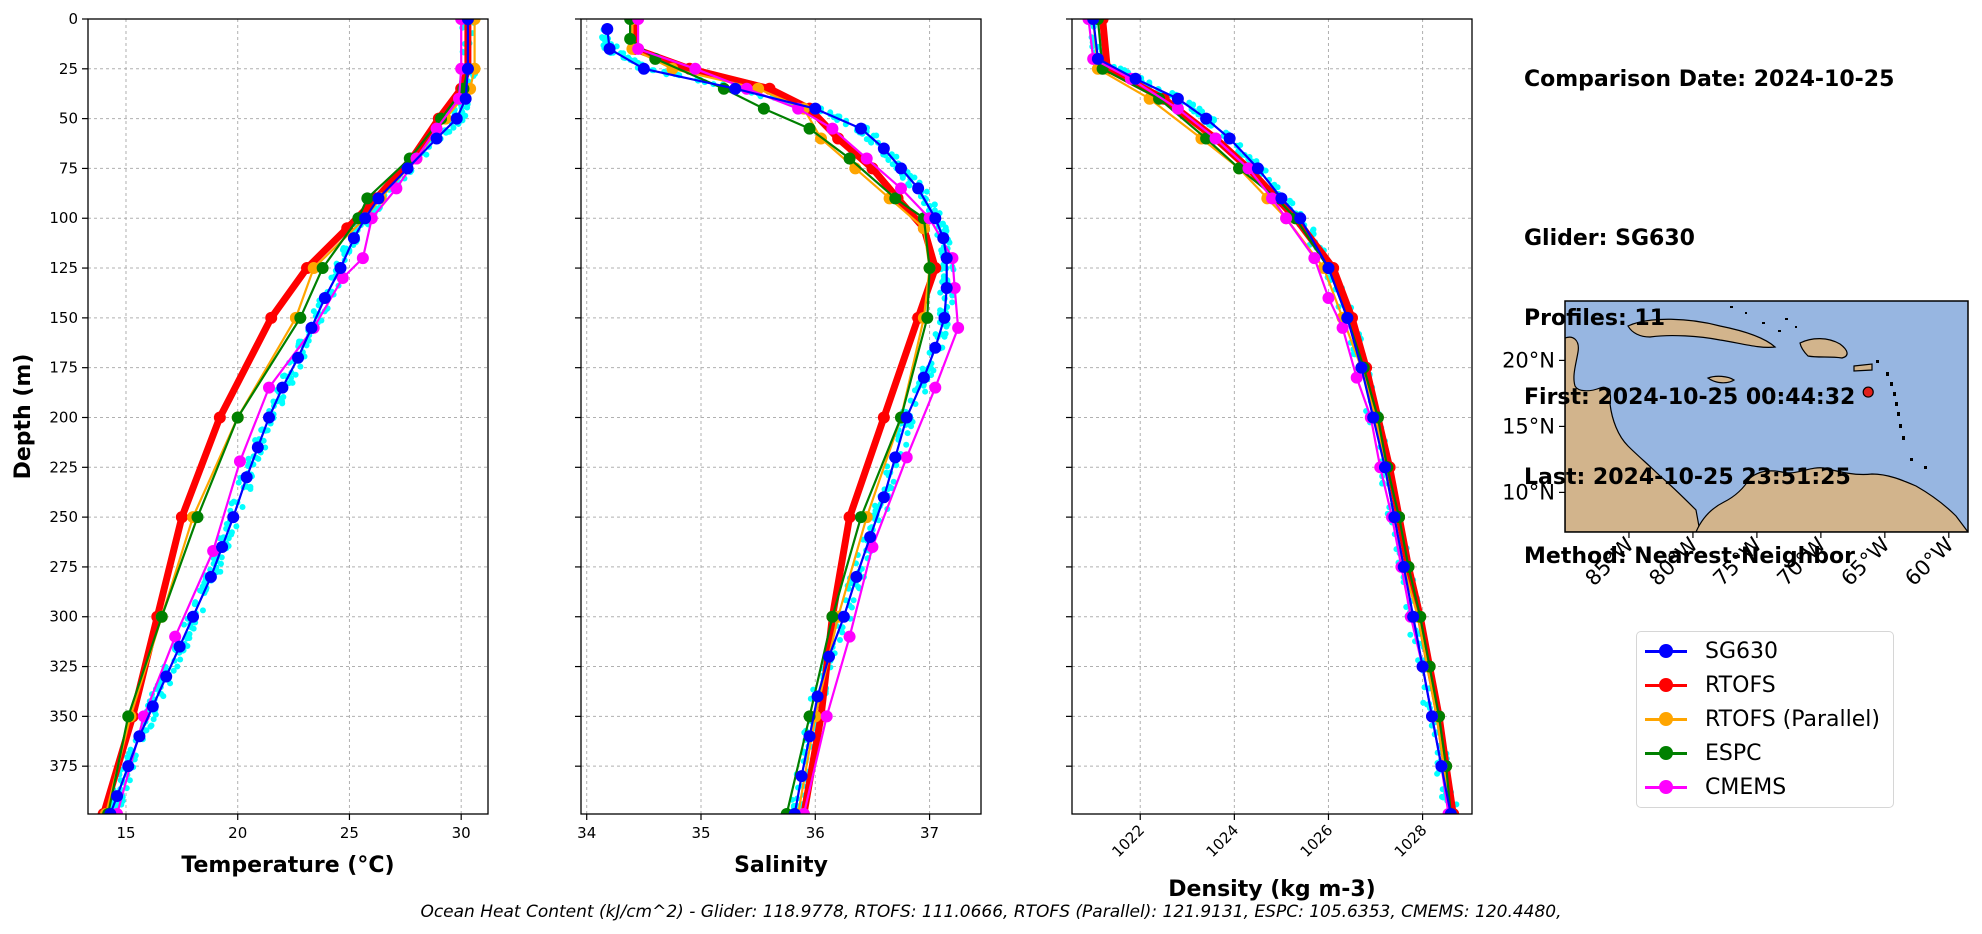 This screenshot has height=934, width=1982. Describe the element at coordinates (237, 833) in the screenshot. I see `x-tick-label: 20` at that location.